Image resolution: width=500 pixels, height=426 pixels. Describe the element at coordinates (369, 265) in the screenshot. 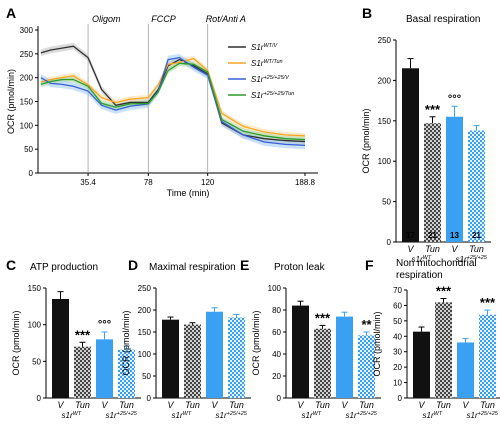

I see `panel-letter: F` at that location.